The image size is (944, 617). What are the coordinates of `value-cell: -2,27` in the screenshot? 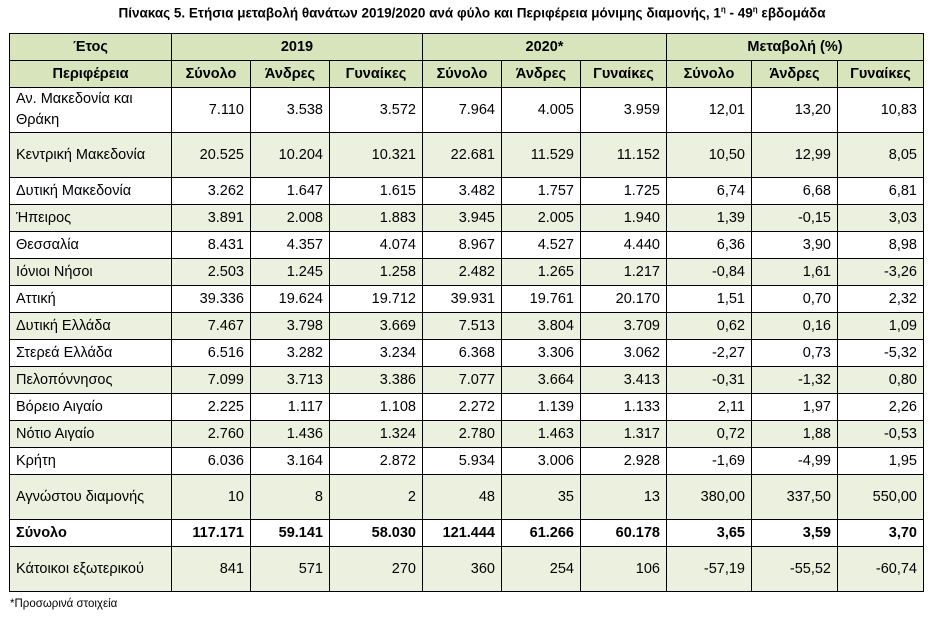 It's located at (709, 353).